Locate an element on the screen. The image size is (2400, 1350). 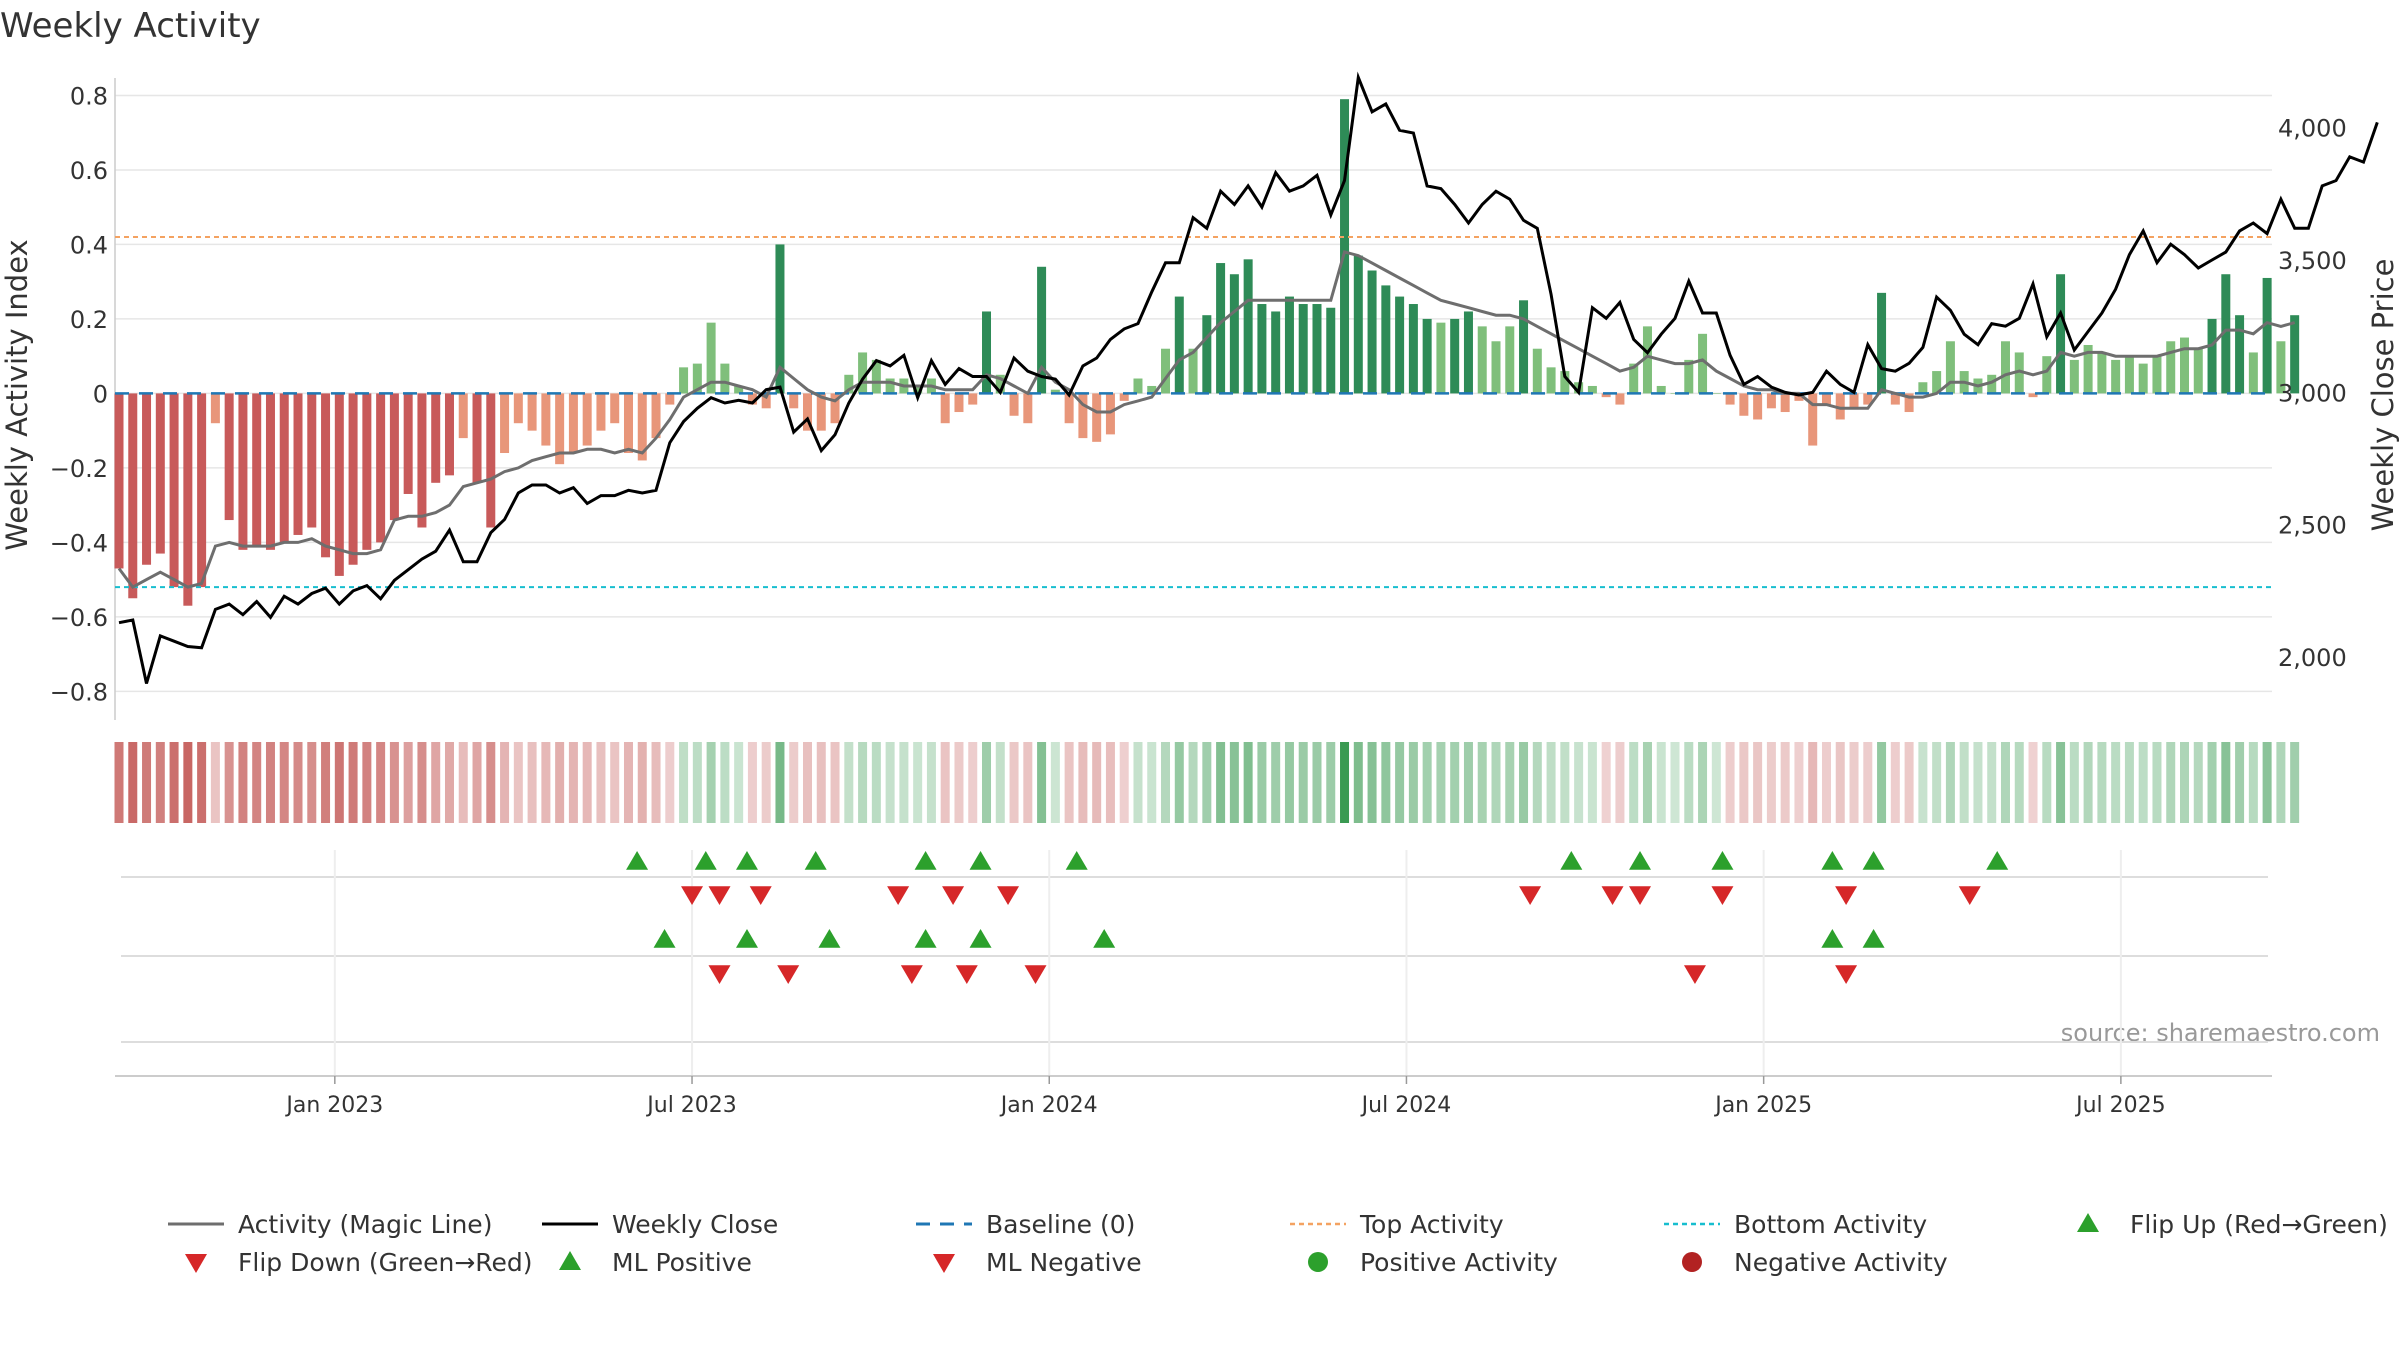
y2-tick-label: 3,000 is located at coordinates (2312, 393).